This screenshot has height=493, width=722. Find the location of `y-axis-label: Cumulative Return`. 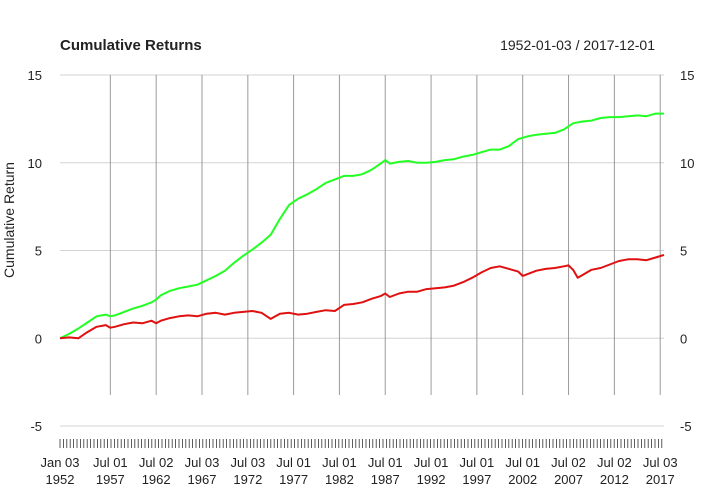

y-axis-label: Cumulative Return is located at coordinates (9, 220).